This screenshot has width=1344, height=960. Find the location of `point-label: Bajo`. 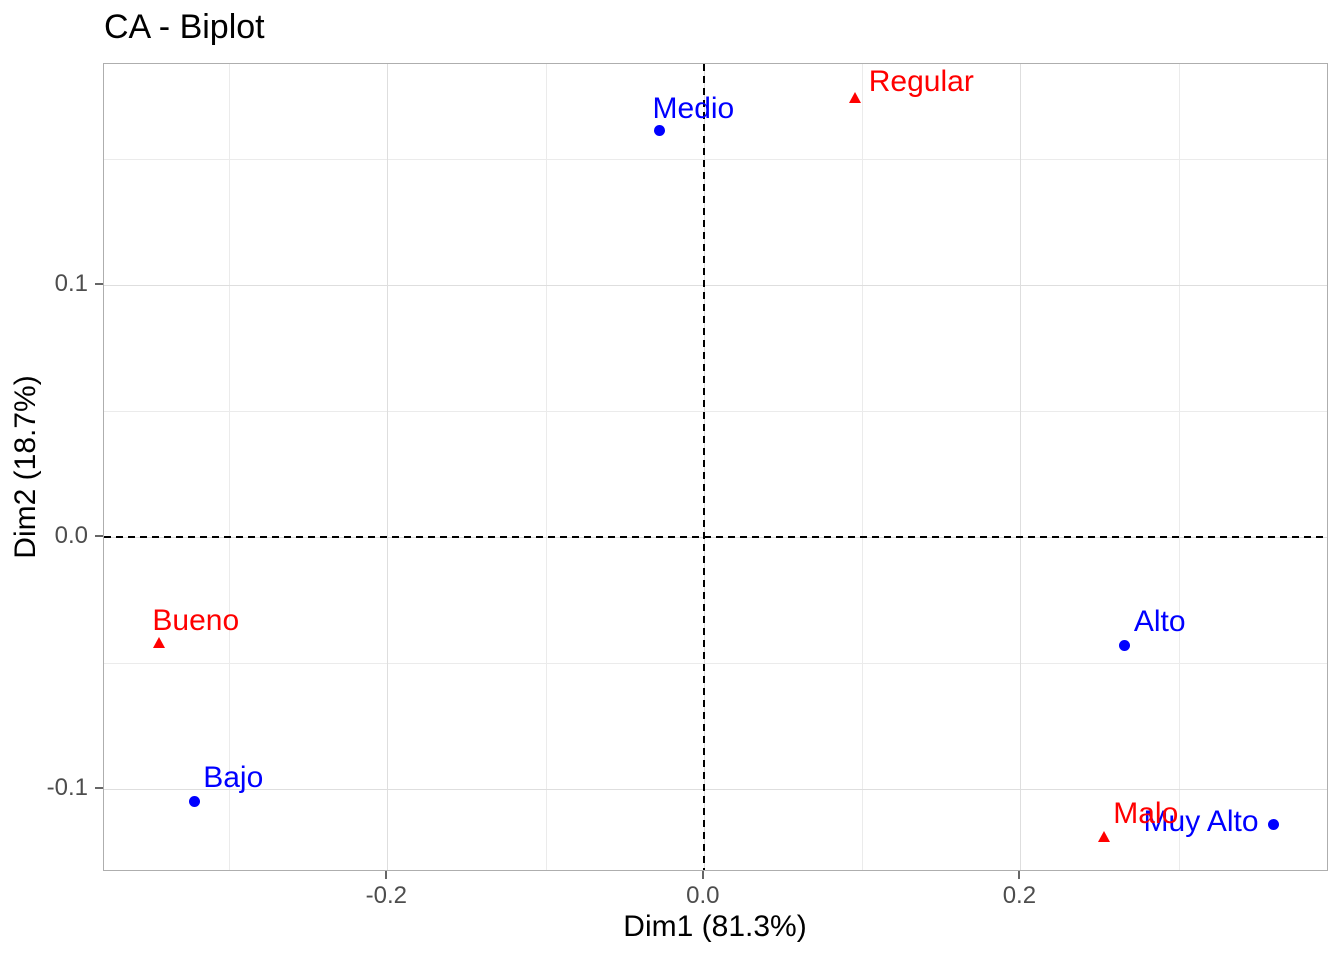

point-label: Bajo is located at coordinates (233, 778).